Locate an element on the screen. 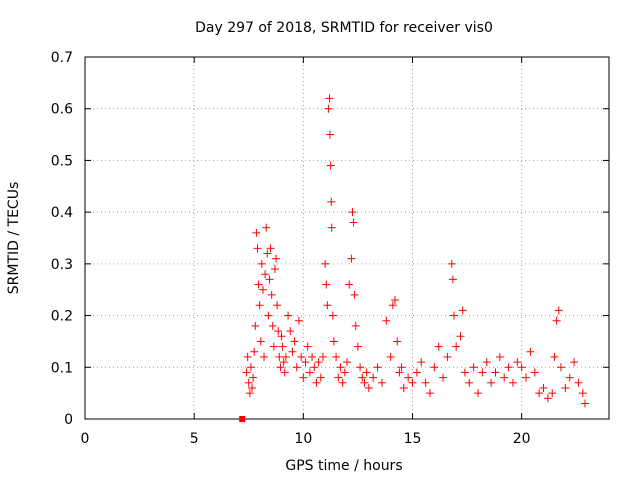 Image resolution: width=640 pixels, height=480 pixels. y-axis-label: SRMTID / TECUs is located at coordinates (14, 238).